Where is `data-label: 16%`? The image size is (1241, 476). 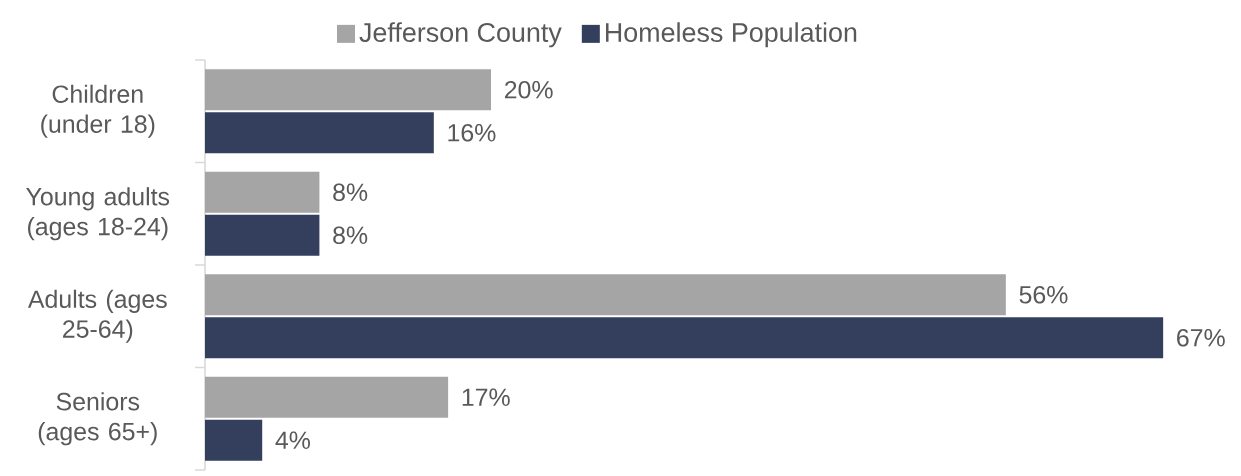
data-label: 16% is located at coordinates (472, 132).